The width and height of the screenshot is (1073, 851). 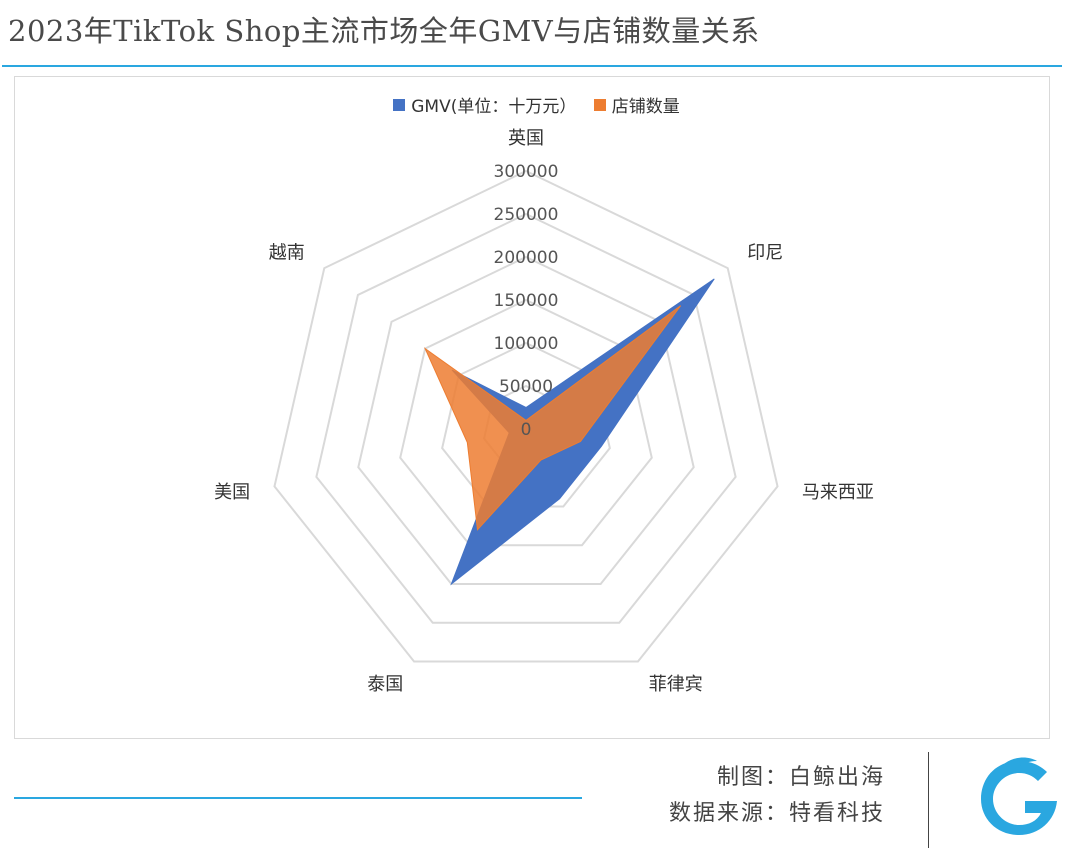 I want to click on legend-swatch-shops, so click(x=599, y=104).